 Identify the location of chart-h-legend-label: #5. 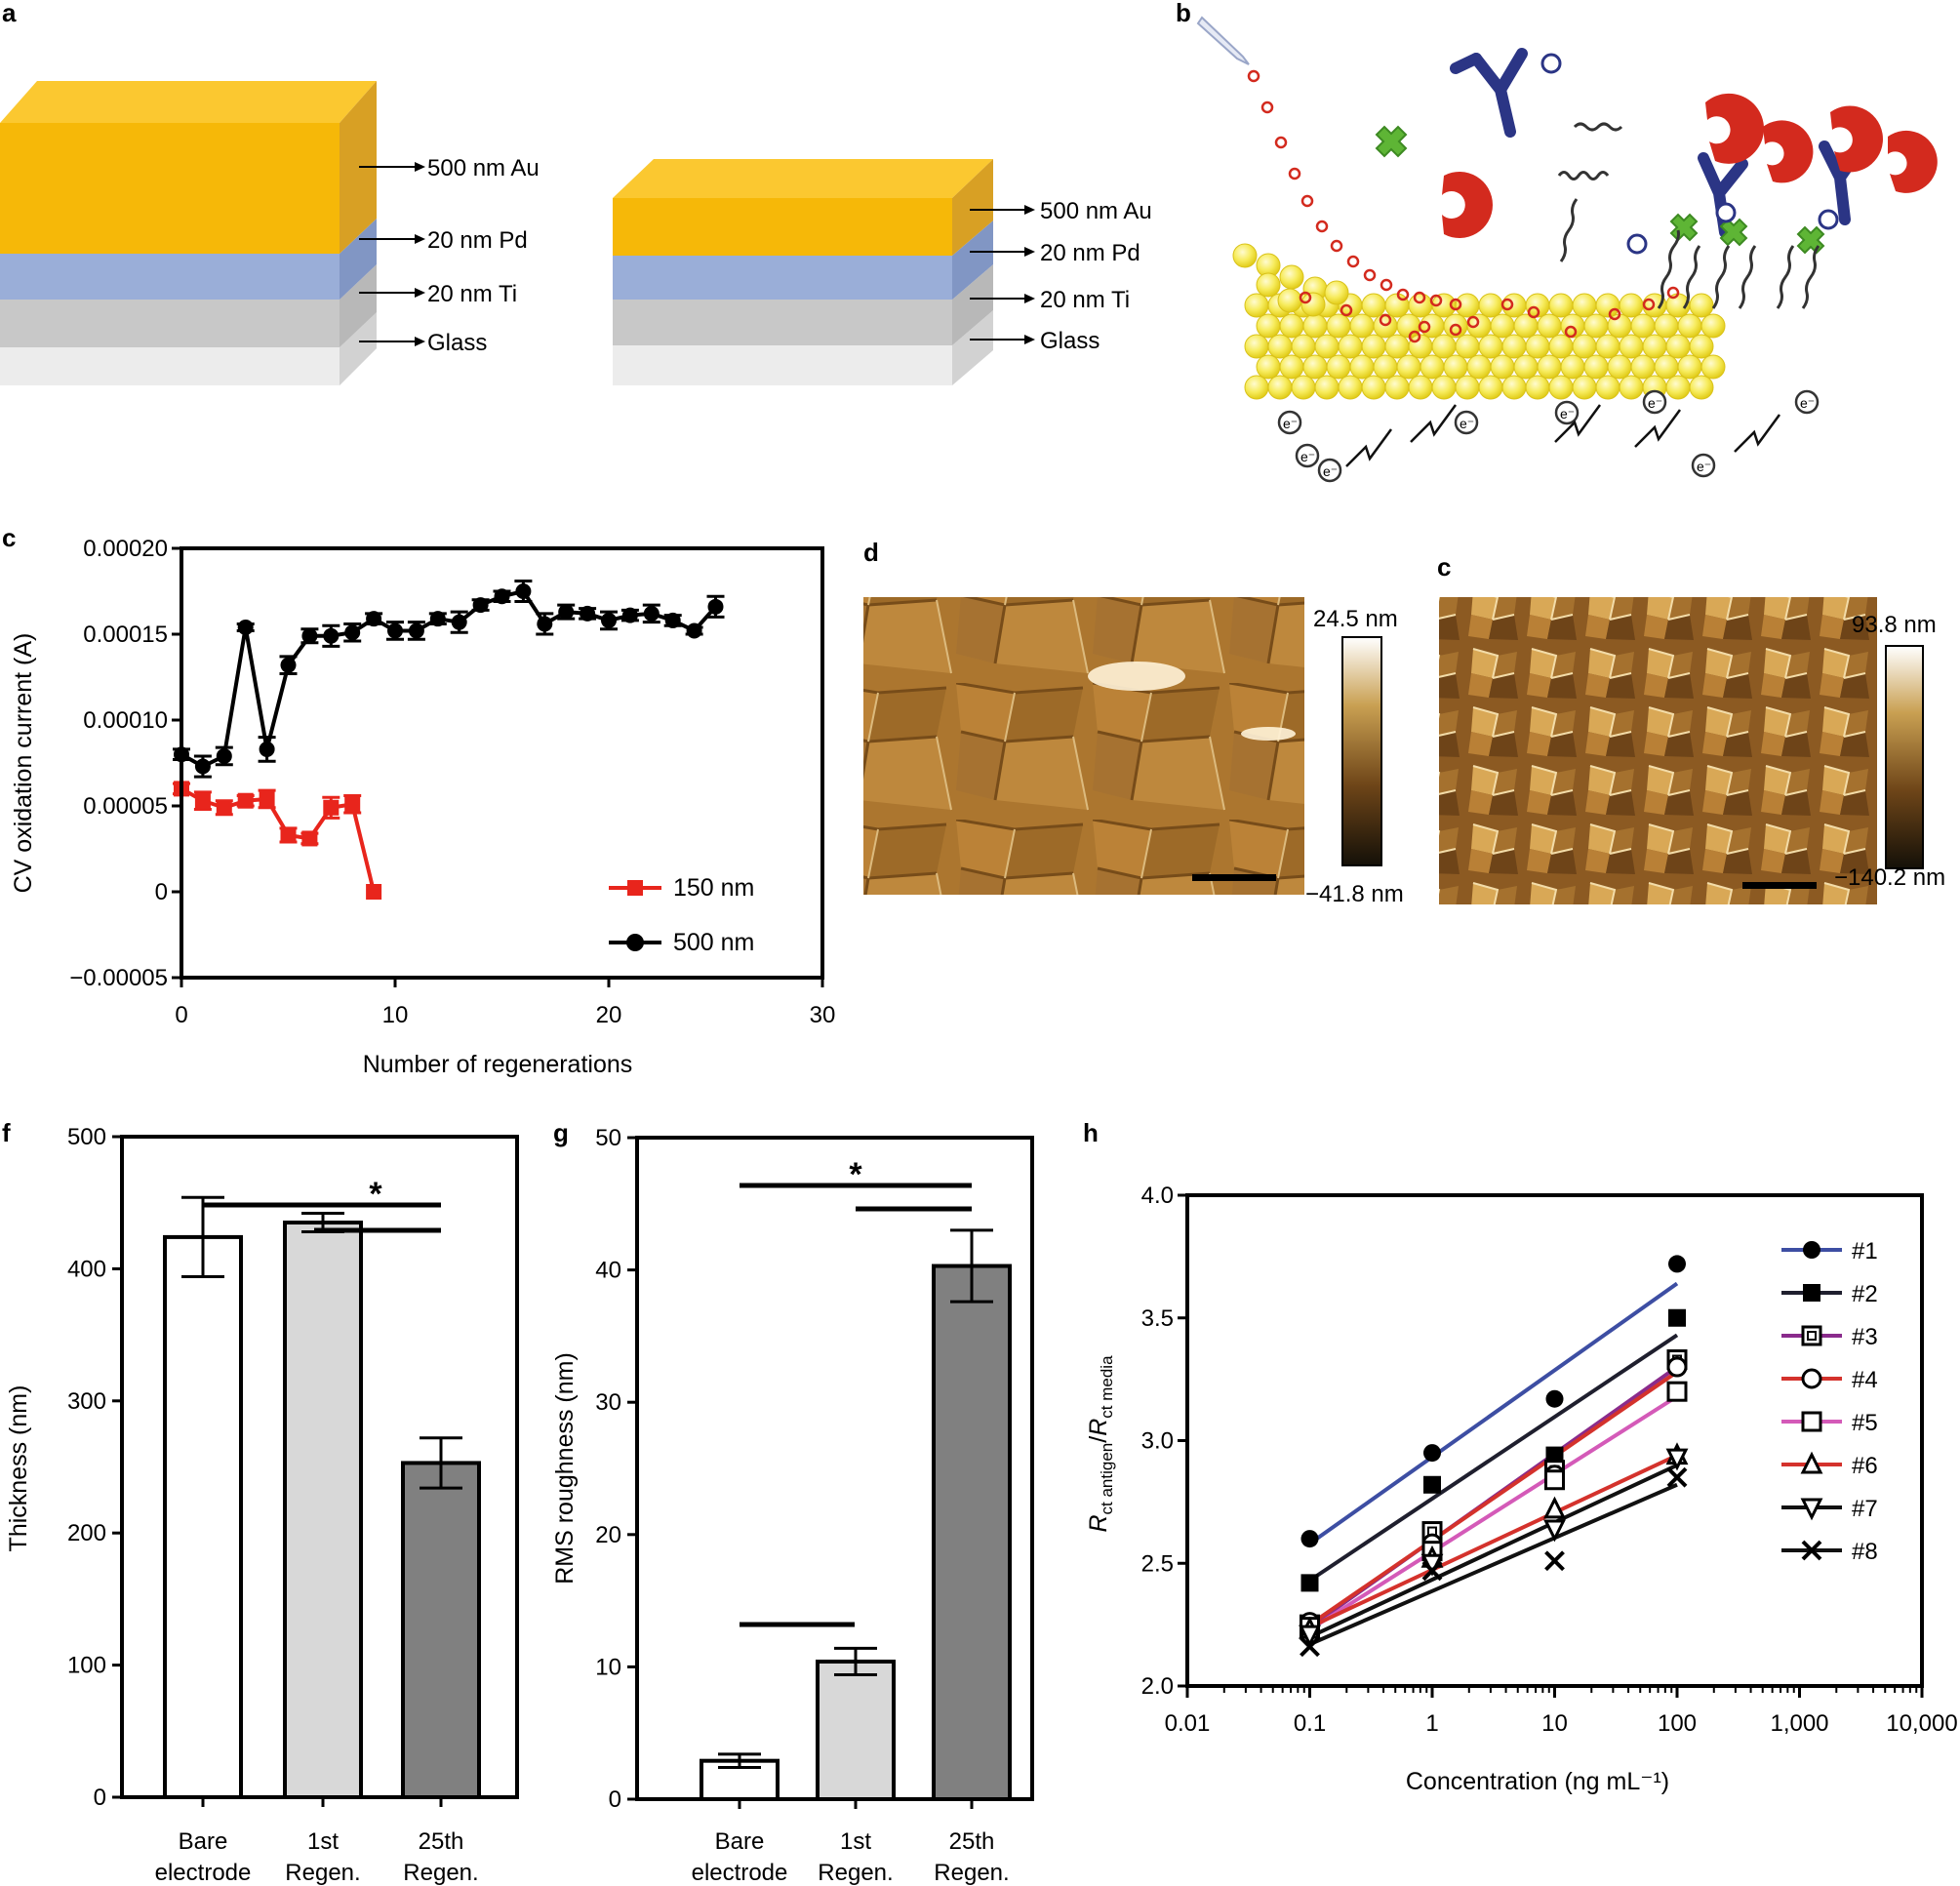
(1865, 1423).